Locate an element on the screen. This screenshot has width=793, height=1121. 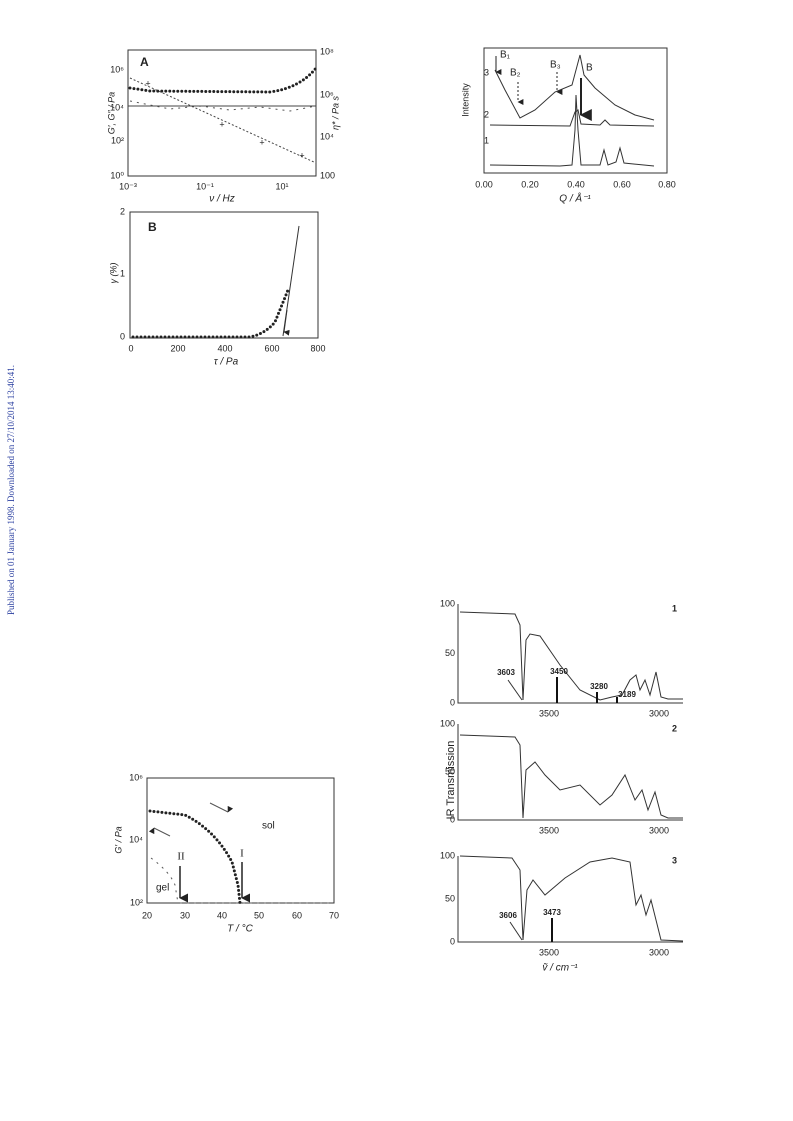
x-axis-label: Q / Å⁻¹ is located at coordinates (575, 198).